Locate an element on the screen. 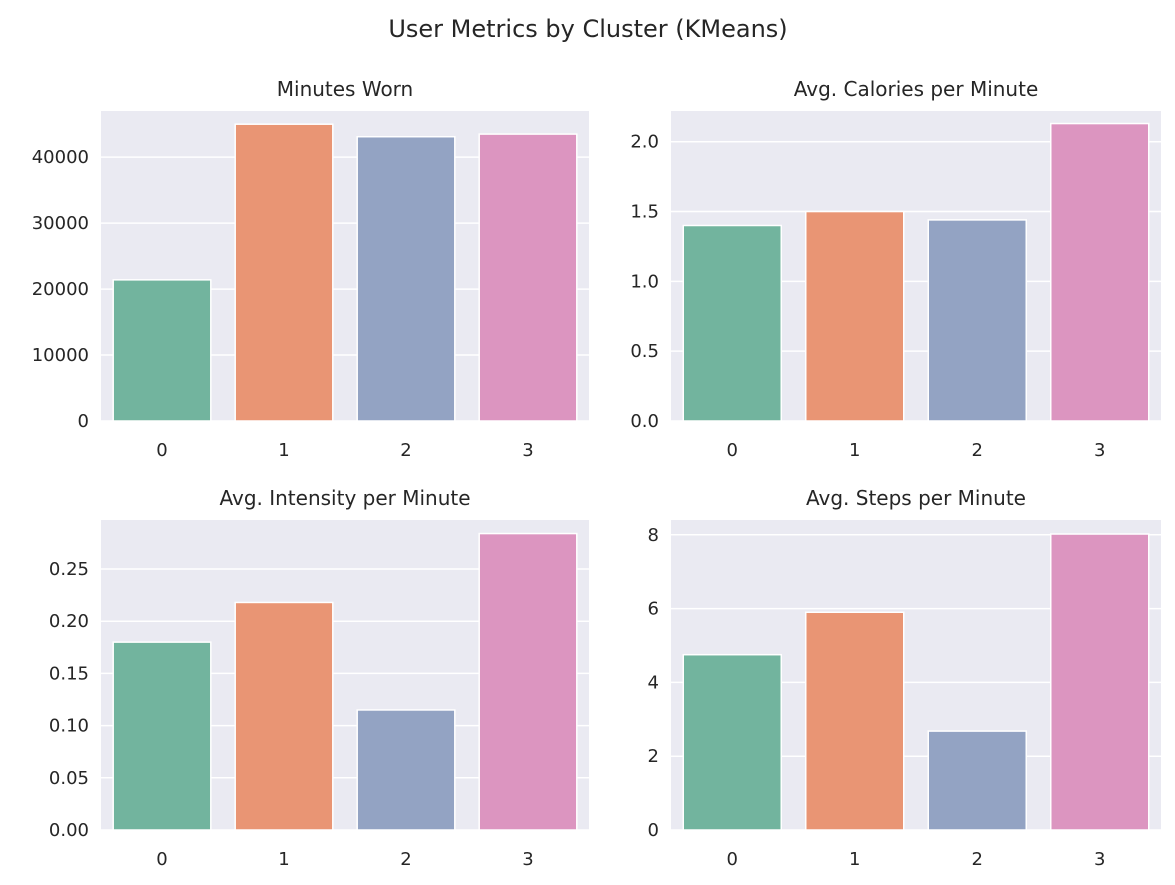 The image size is (1175, 885). y-tick-label: 8 is located at coordinates (653, 535).